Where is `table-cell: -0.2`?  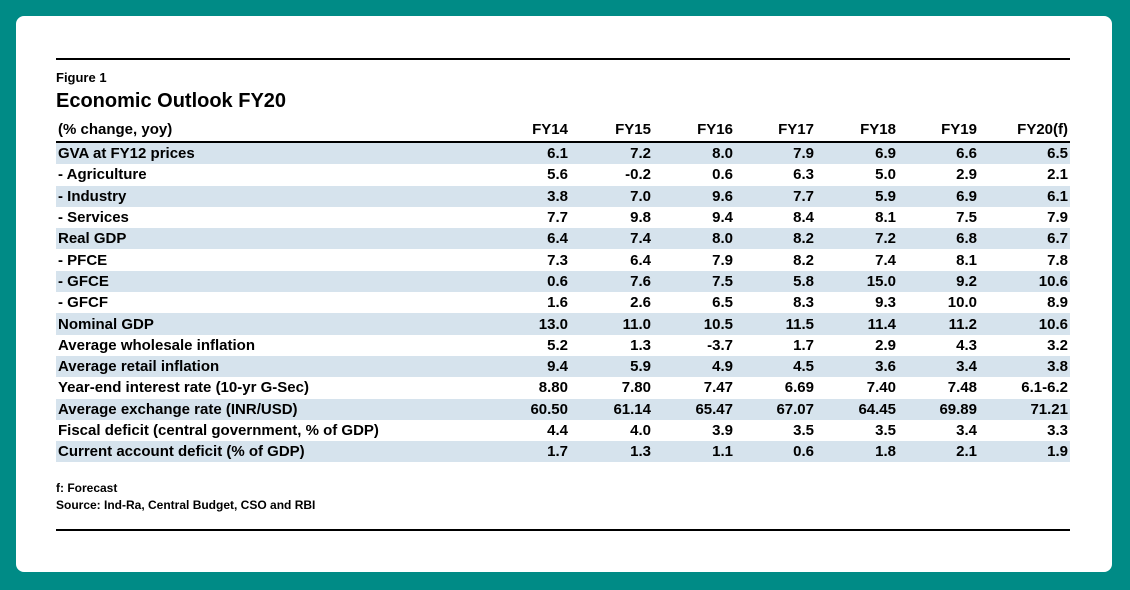
table-cell: -0.2 is located at coordinates (638, 175).